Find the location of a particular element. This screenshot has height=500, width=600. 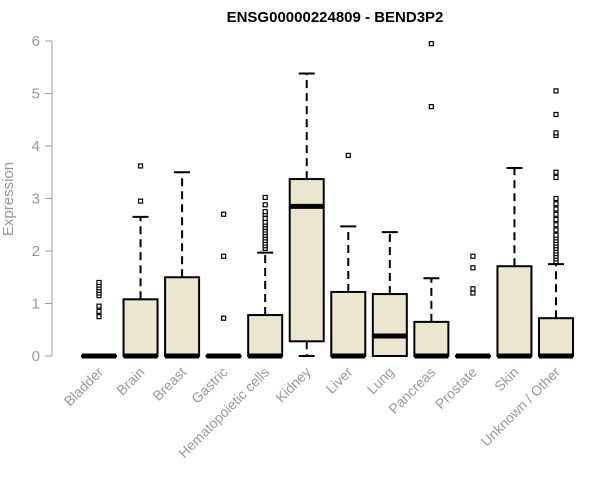

y-tick-label: 1 is located at coordinates (36, 304).